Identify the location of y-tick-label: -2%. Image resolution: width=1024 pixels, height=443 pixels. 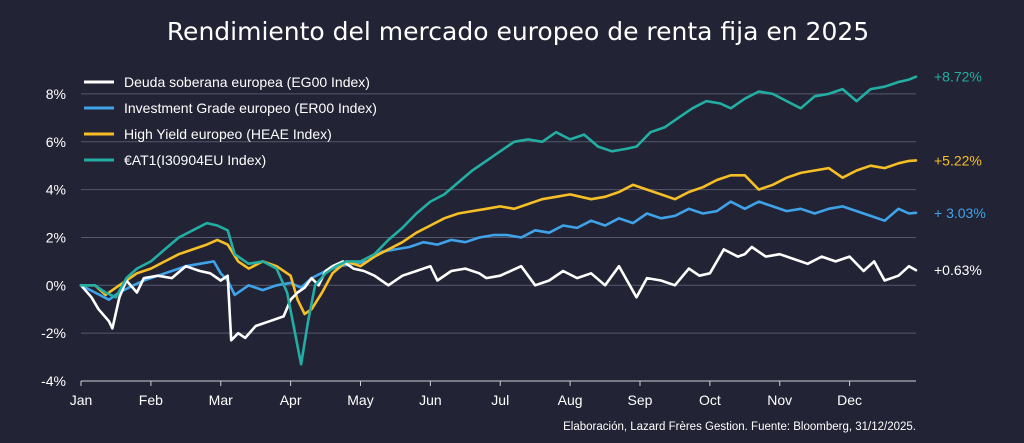
(53, 333).